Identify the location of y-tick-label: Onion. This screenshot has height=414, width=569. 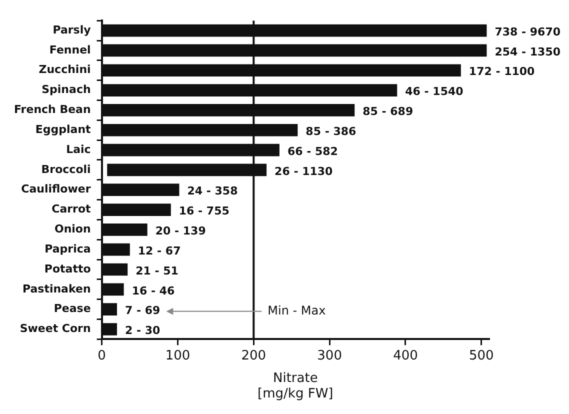
(72, 229).